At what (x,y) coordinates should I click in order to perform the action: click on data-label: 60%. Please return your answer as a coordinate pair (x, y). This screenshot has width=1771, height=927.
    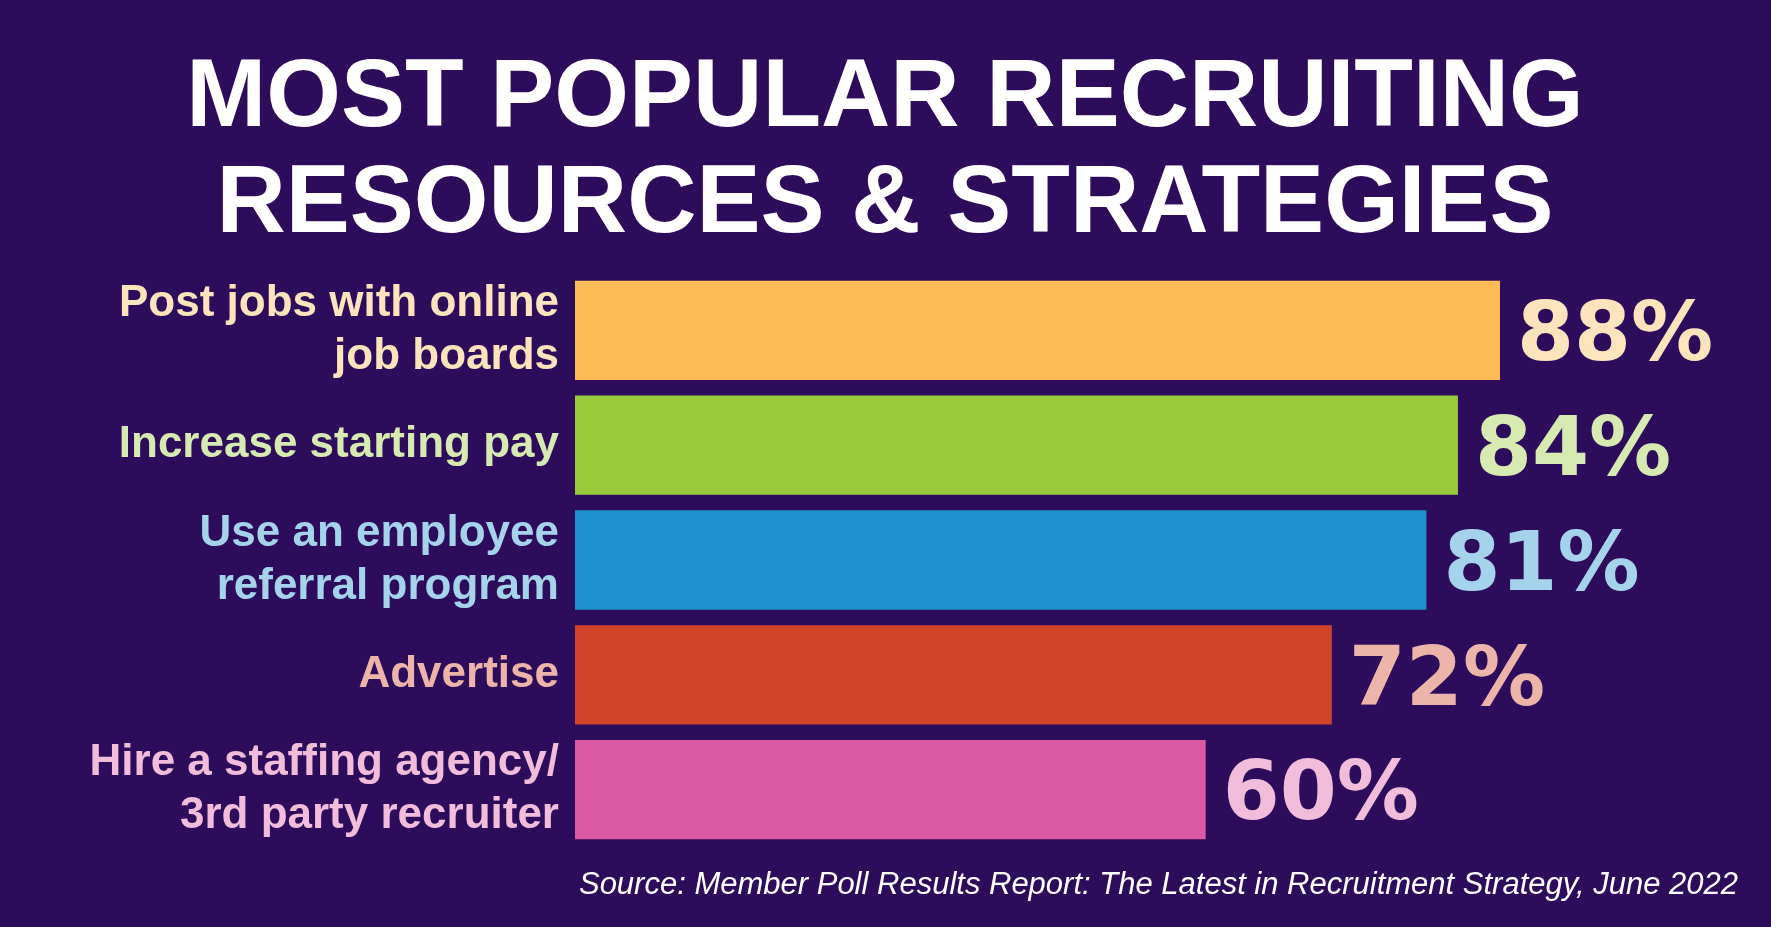
    Looking at the image, I should click on (1320, 791).